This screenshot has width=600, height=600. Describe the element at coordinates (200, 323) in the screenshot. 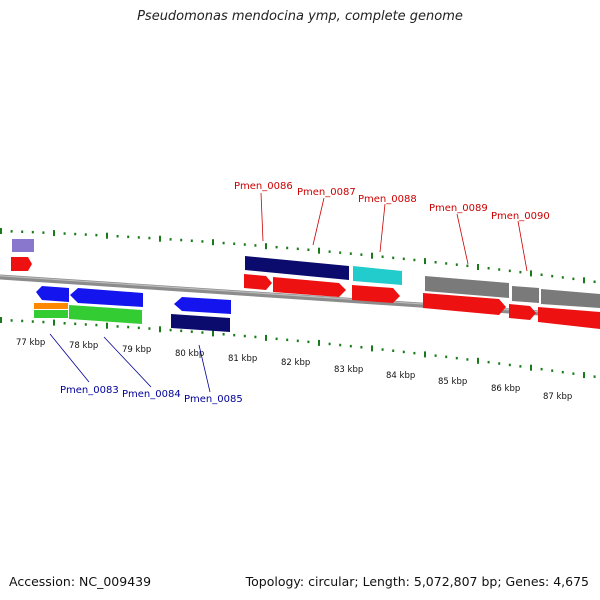

I see `gene-navy-block` at that location.